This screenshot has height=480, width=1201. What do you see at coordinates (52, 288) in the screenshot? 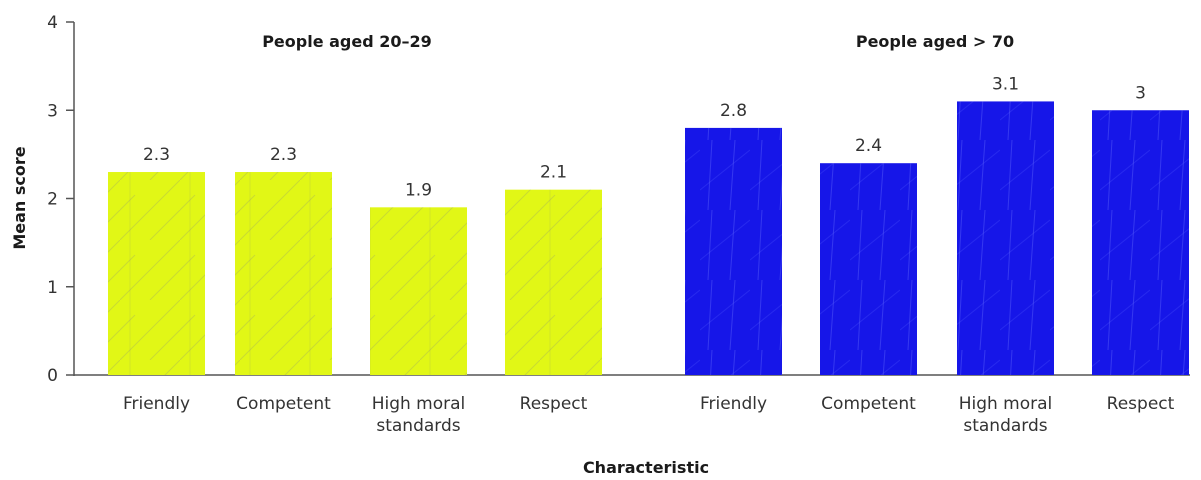
I see `y-tick-label: 1` at bounding box center [52, 288].